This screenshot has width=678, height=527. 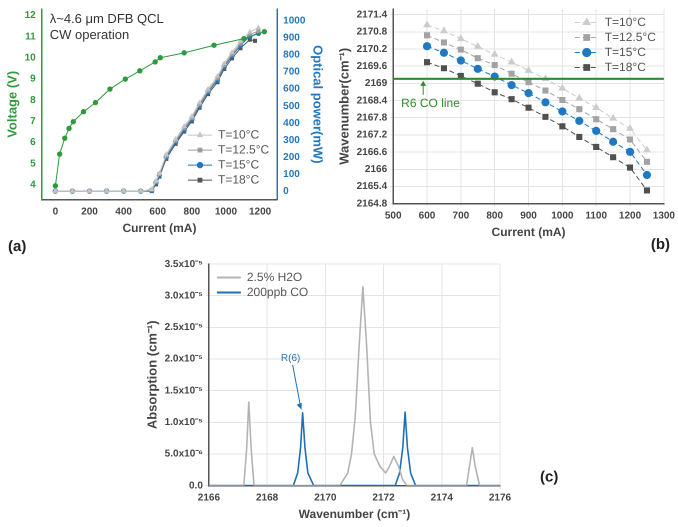 What do you see at coordinates (290, 358) in the screenshot?
I see `annotation: R(6)` at bounding box center [290, 358].